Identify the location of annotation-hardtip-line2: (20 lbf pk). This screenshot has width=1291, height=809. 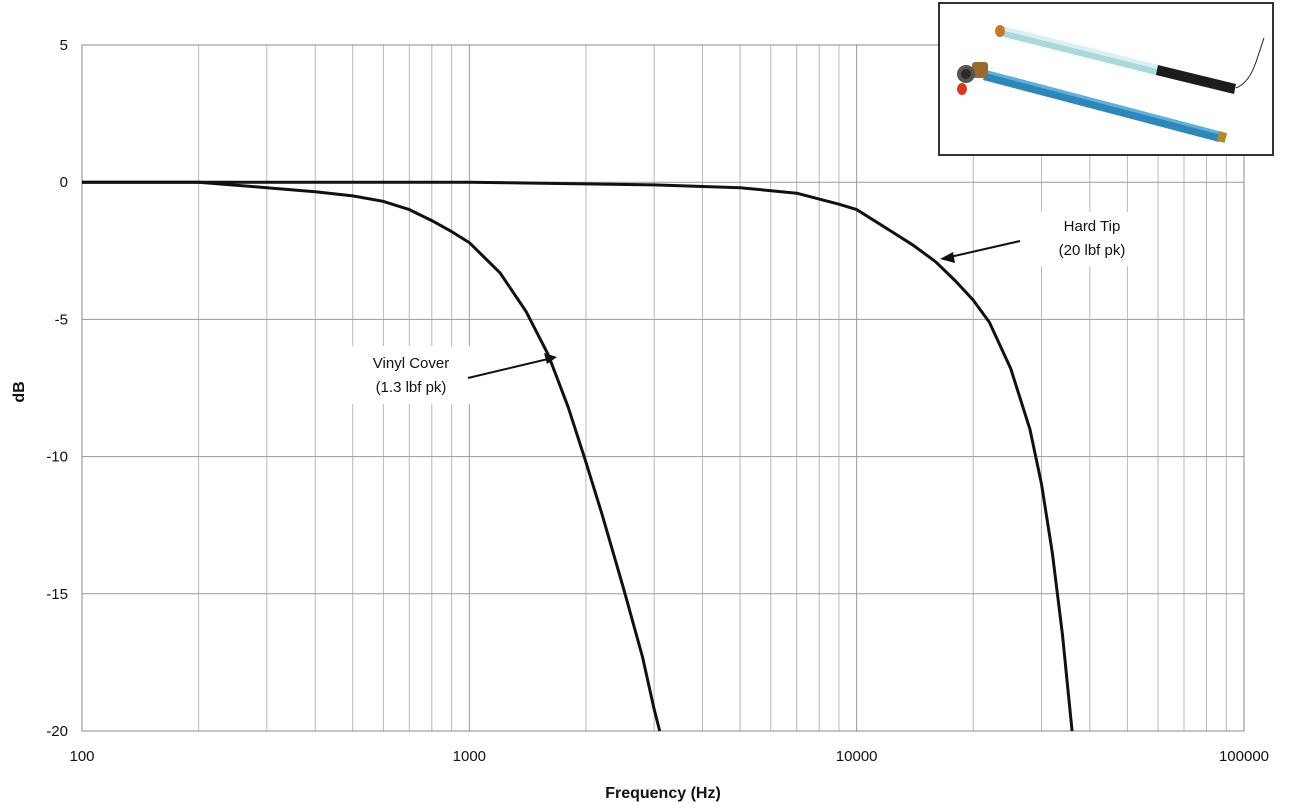
(1092, 250).